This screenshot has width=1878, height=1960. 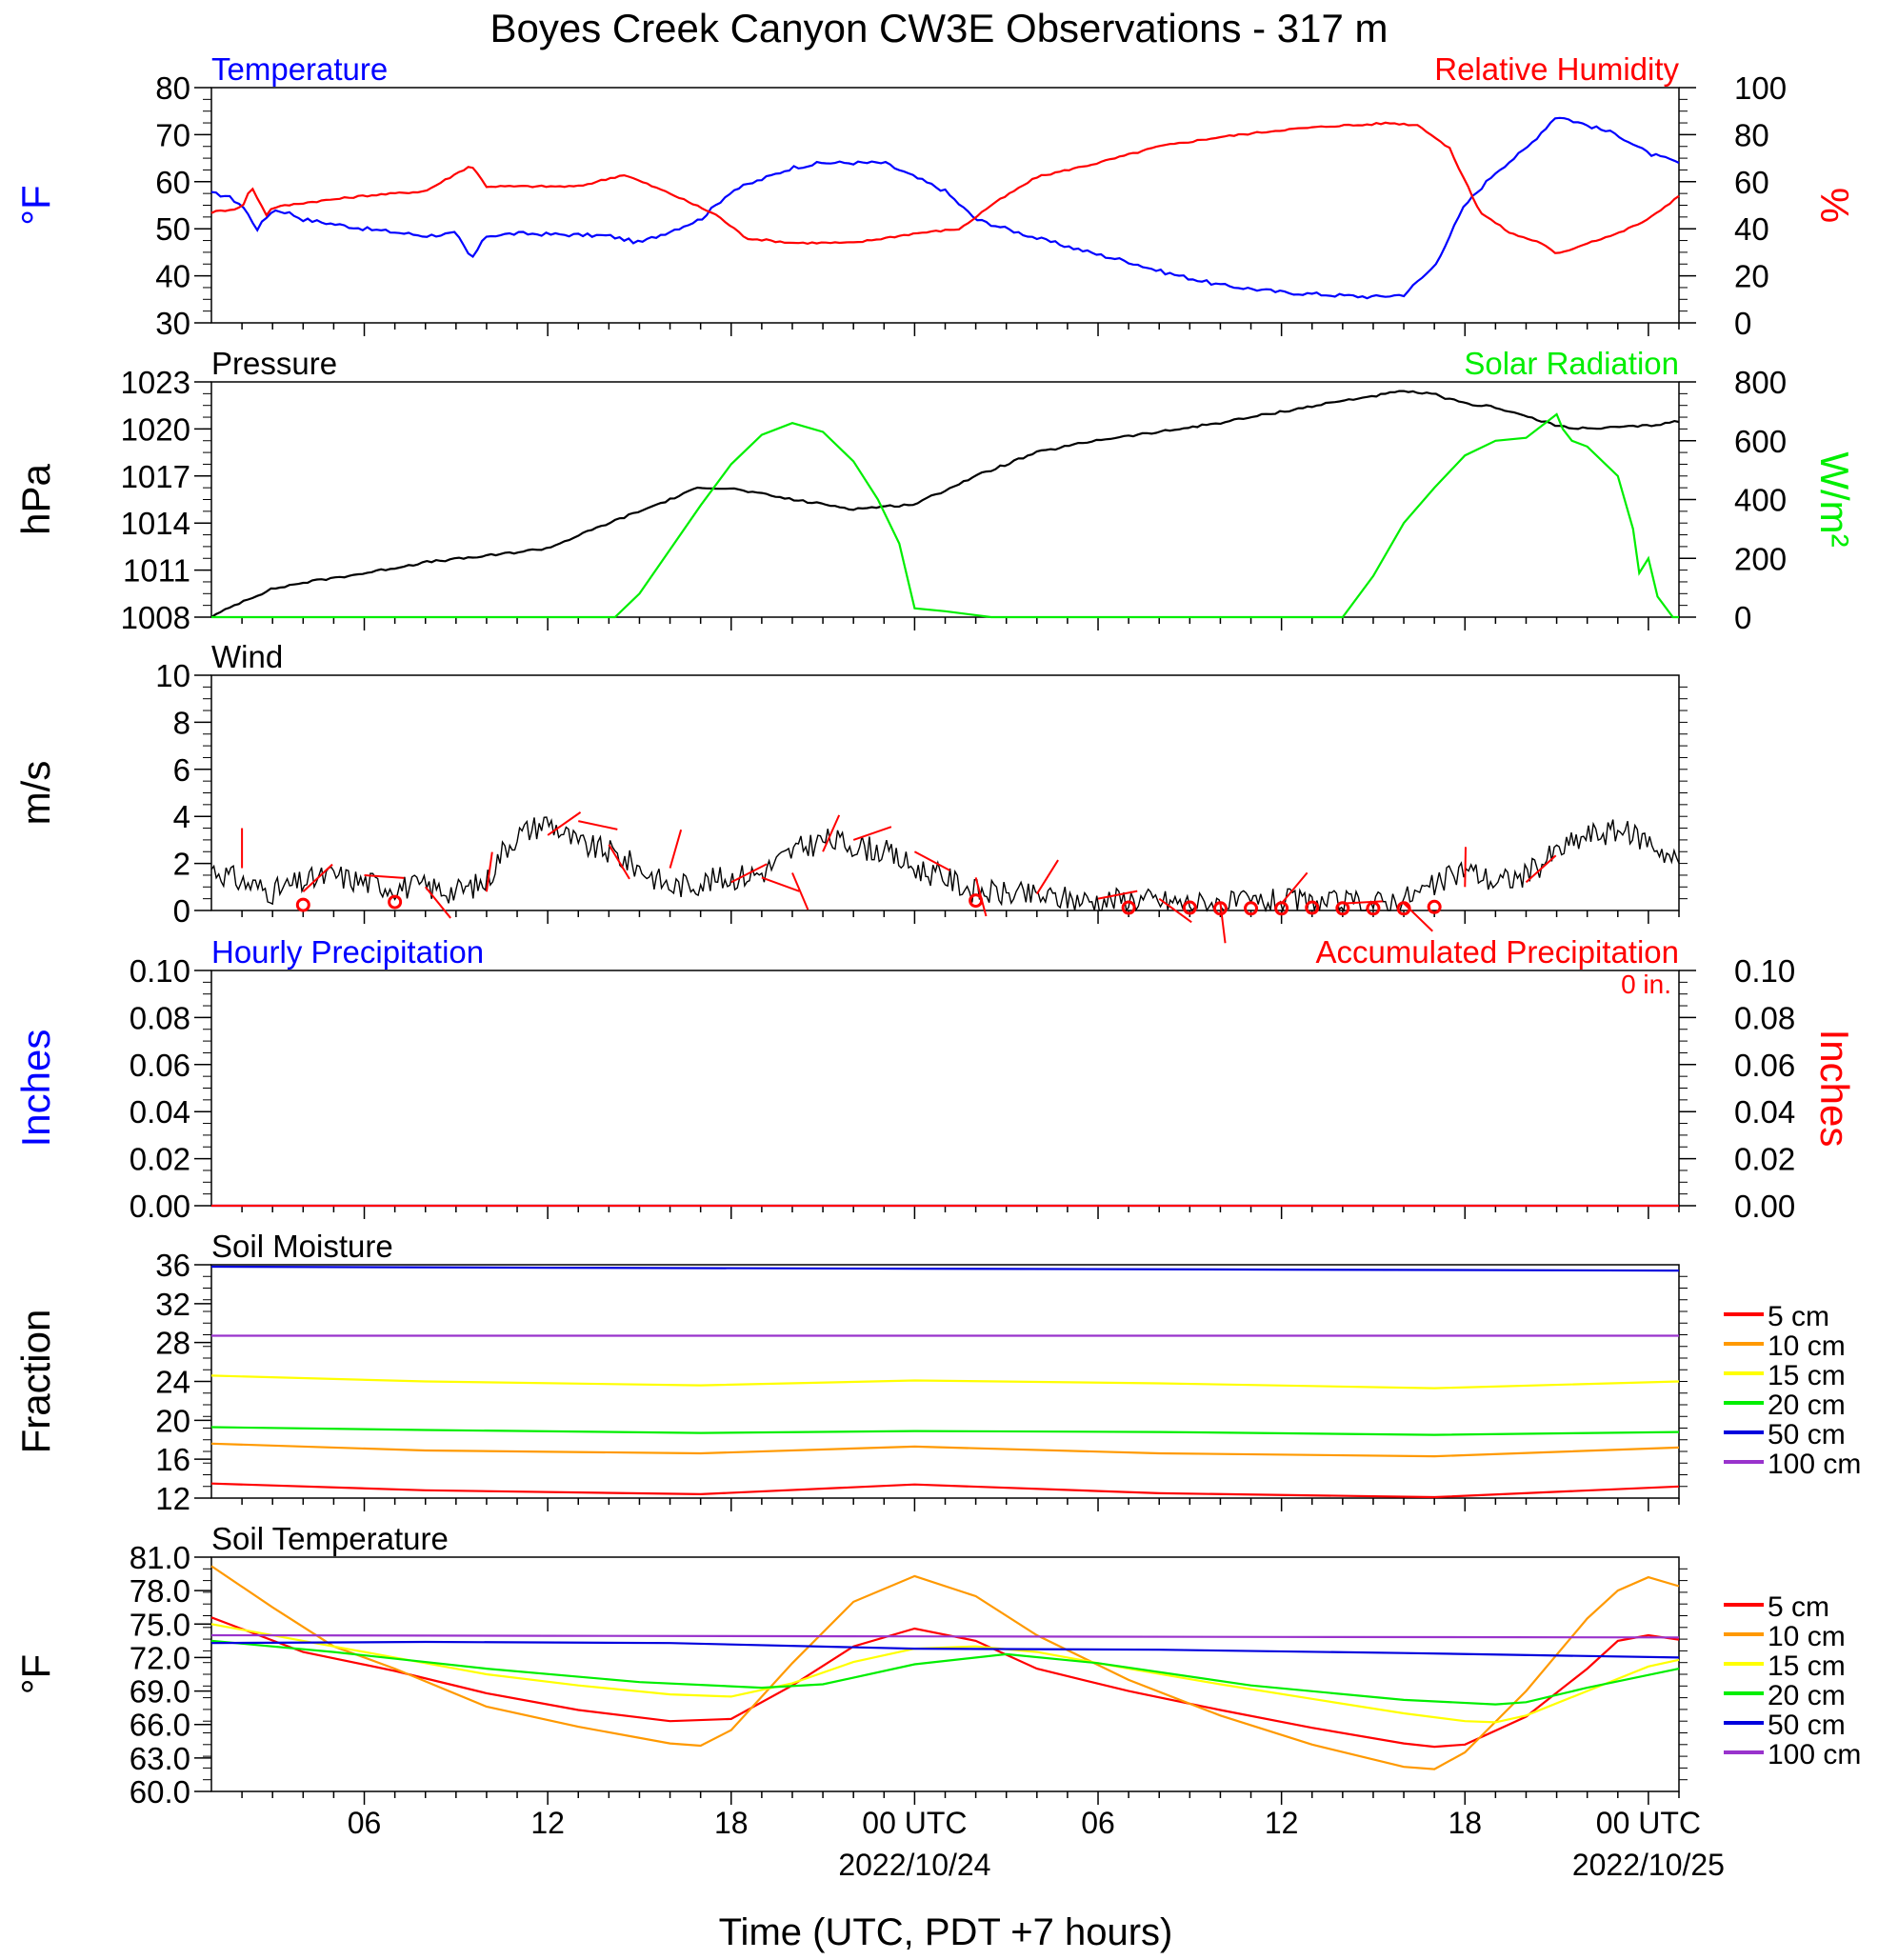 What do you see at coordinates (1764, 1206) in the screenshot?
I see `y-tick-label-right: 0.00` at bounding box center [1764, 1206].